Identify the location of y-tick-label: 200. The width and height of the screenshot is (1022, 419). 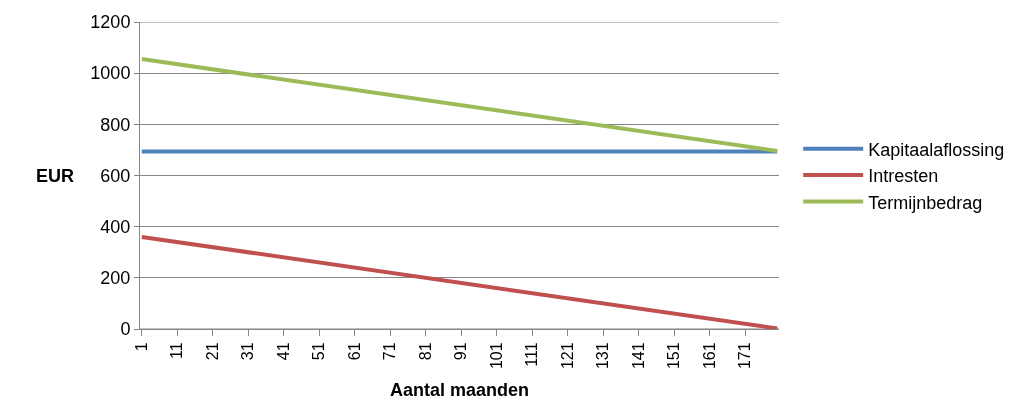
(115, 278).